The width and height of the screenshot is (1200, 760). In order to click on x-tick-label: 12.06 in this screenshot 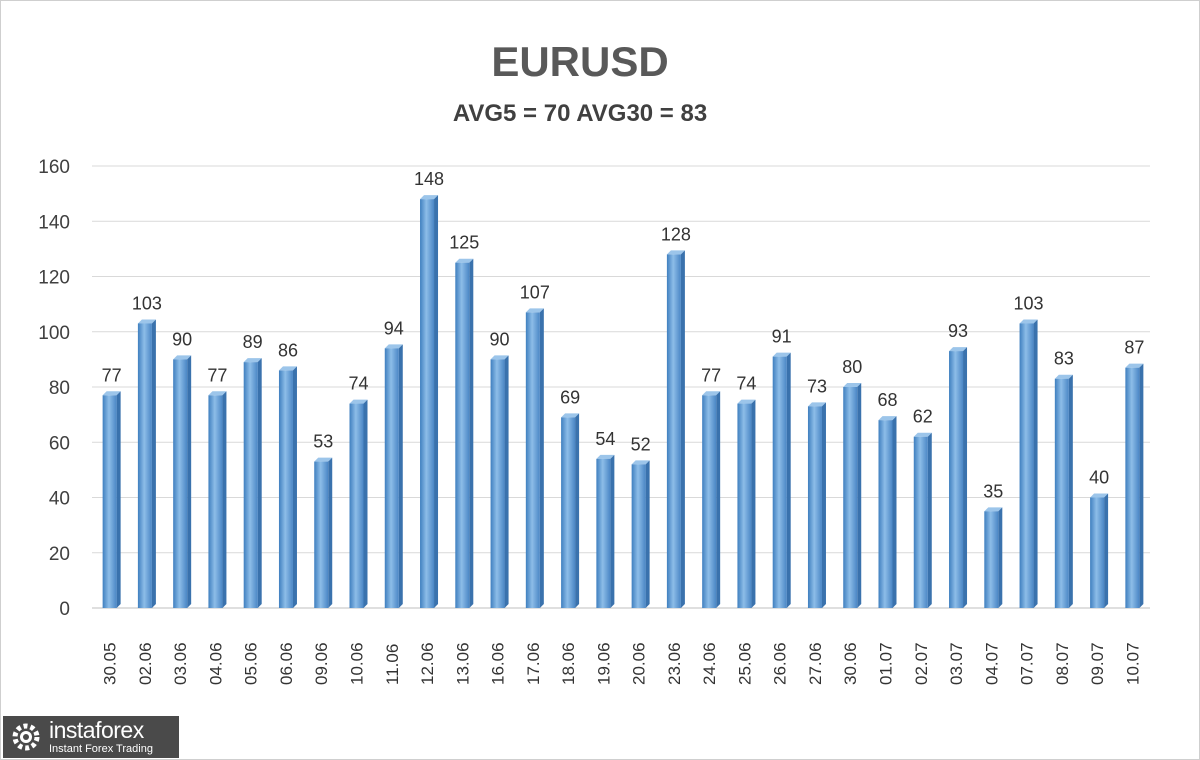, I will do `click(427, 663)`.